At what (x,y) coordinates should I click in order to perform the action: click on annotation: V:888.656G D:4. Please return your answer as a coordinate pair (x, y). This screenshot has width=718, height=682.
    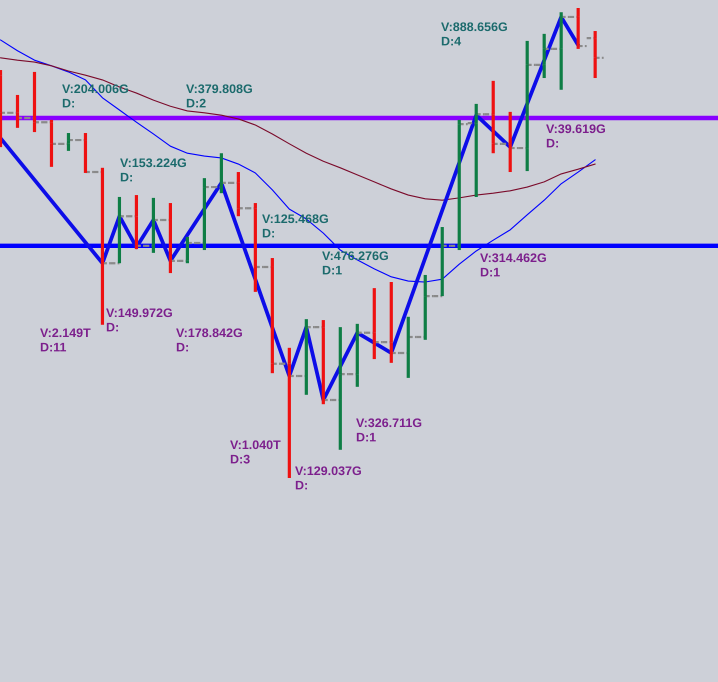
    Looking at the image, I should click on (474, 34).